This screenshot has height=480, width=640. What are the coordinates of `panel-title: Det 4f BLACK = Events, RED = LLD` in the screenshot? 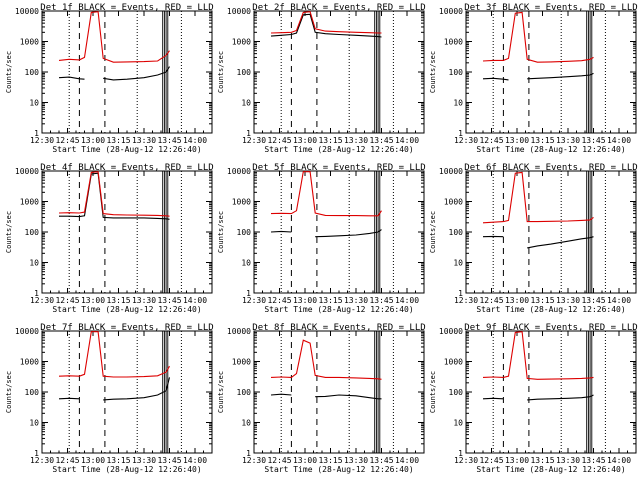 It's located at (126, 168).